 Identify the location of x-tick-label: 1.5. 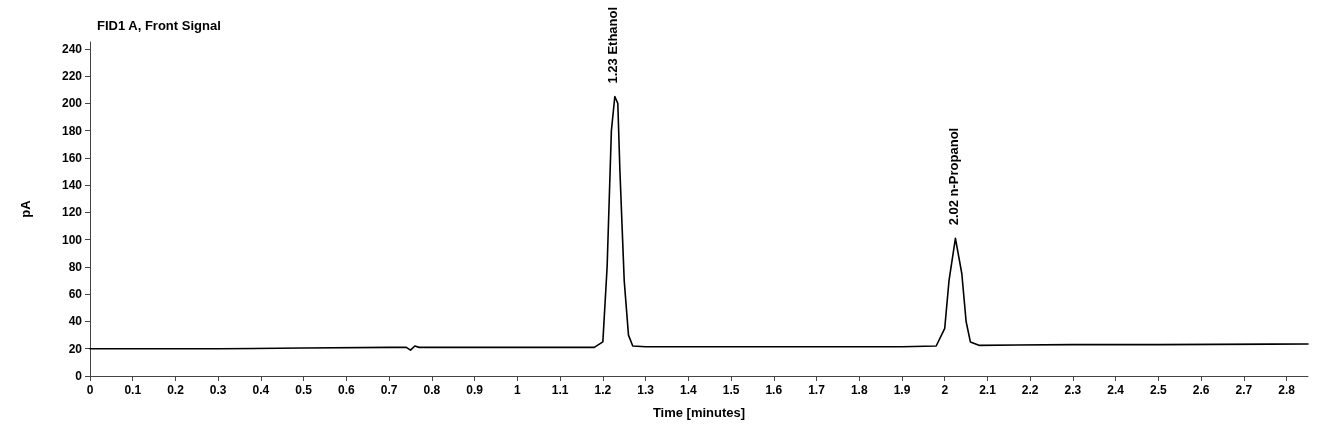
(731, 390).